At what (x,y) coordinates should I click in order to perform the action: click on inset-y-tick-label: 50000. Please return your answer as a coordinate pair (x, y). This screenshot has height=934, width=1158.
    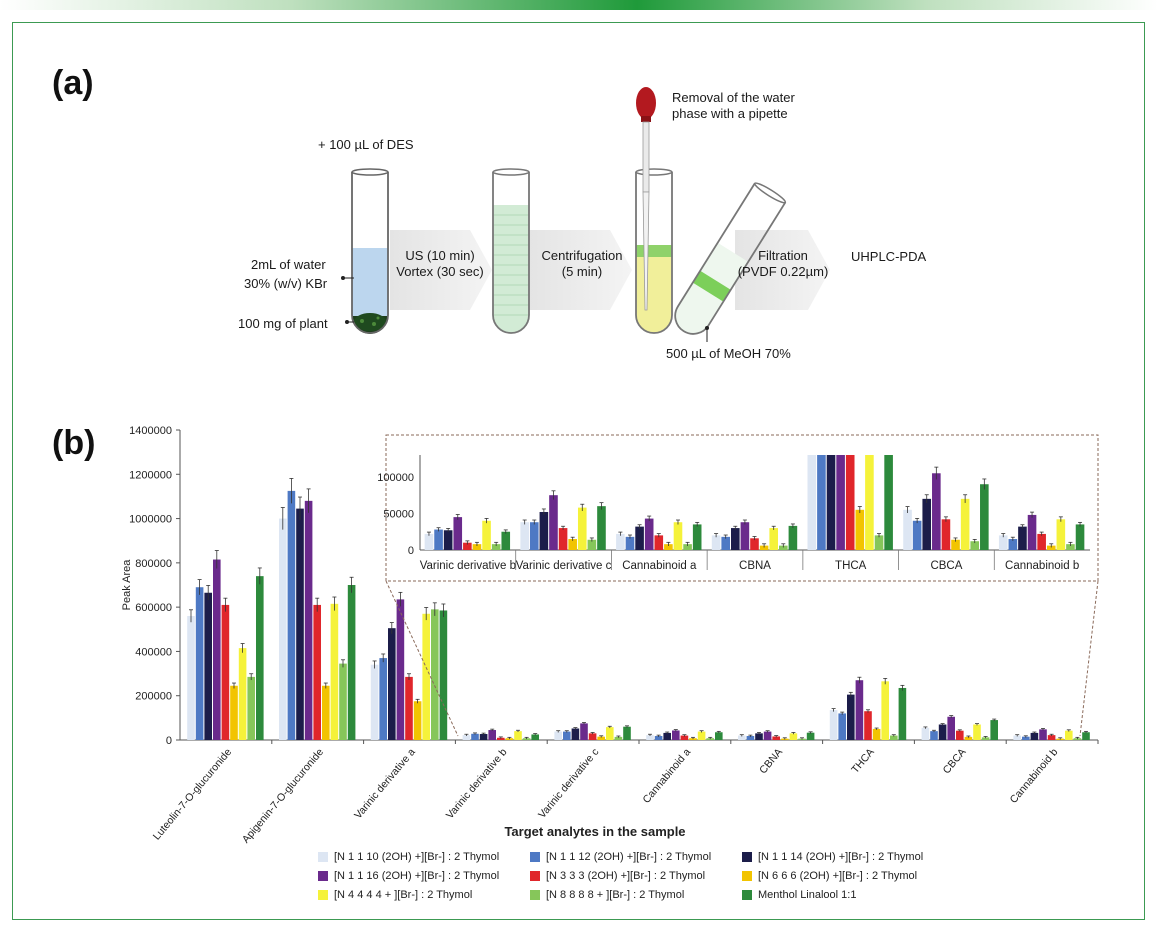
    Looking at the image, I should click on (398, 514).